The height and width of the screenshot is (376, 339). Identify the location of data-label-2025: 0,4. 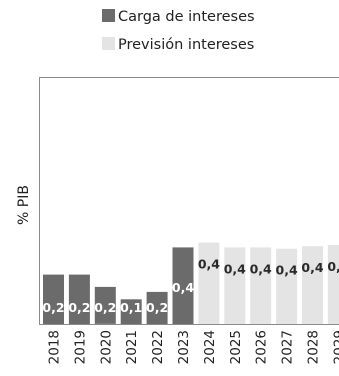
(235, 268).